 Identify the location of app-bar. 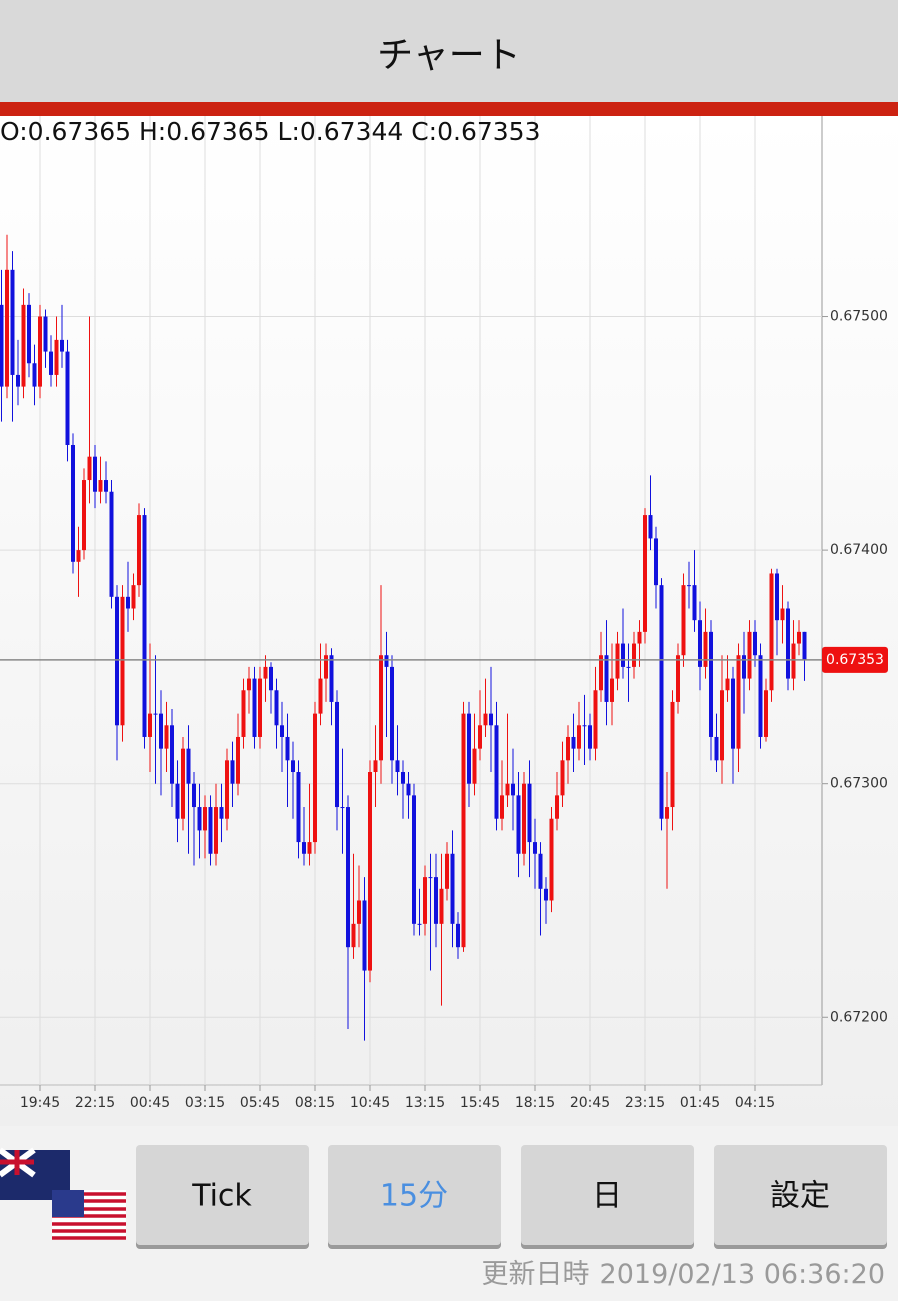
(449, 51).